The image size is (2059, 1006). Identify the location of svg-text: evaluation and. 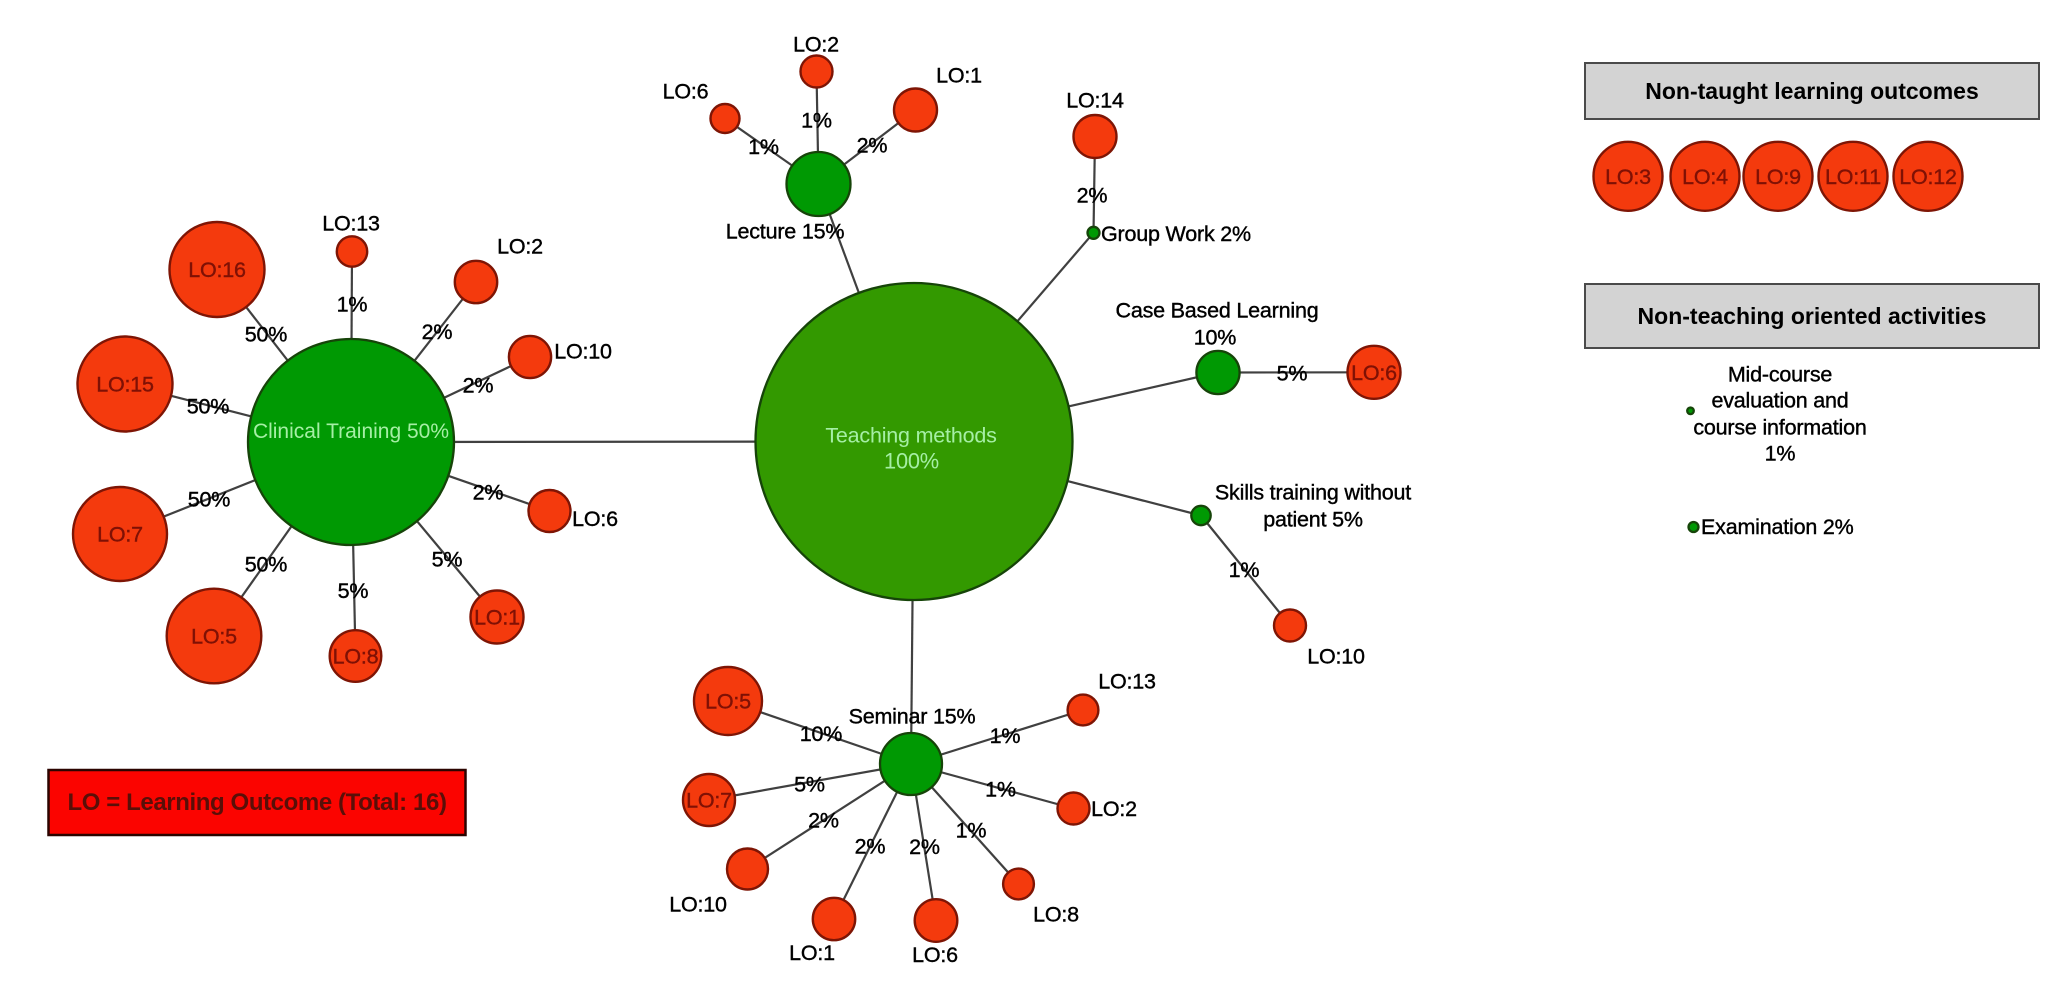
(1779, 401).